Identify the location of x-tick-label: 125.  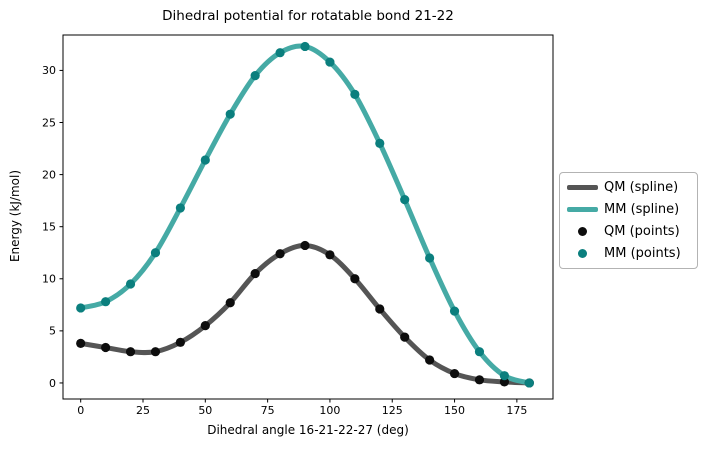
(392, 410).